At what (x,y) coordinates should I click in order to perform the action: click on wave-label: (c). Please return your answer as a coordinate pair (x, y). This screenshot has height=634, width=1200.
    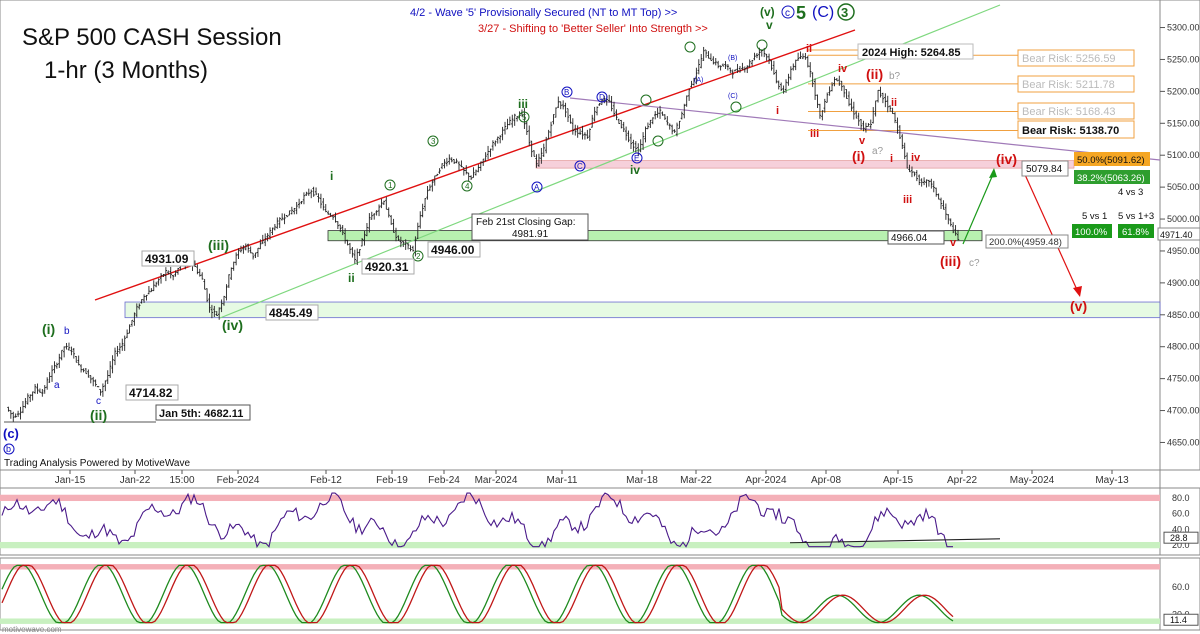
    Looking at the image, I should click on (11, 433).